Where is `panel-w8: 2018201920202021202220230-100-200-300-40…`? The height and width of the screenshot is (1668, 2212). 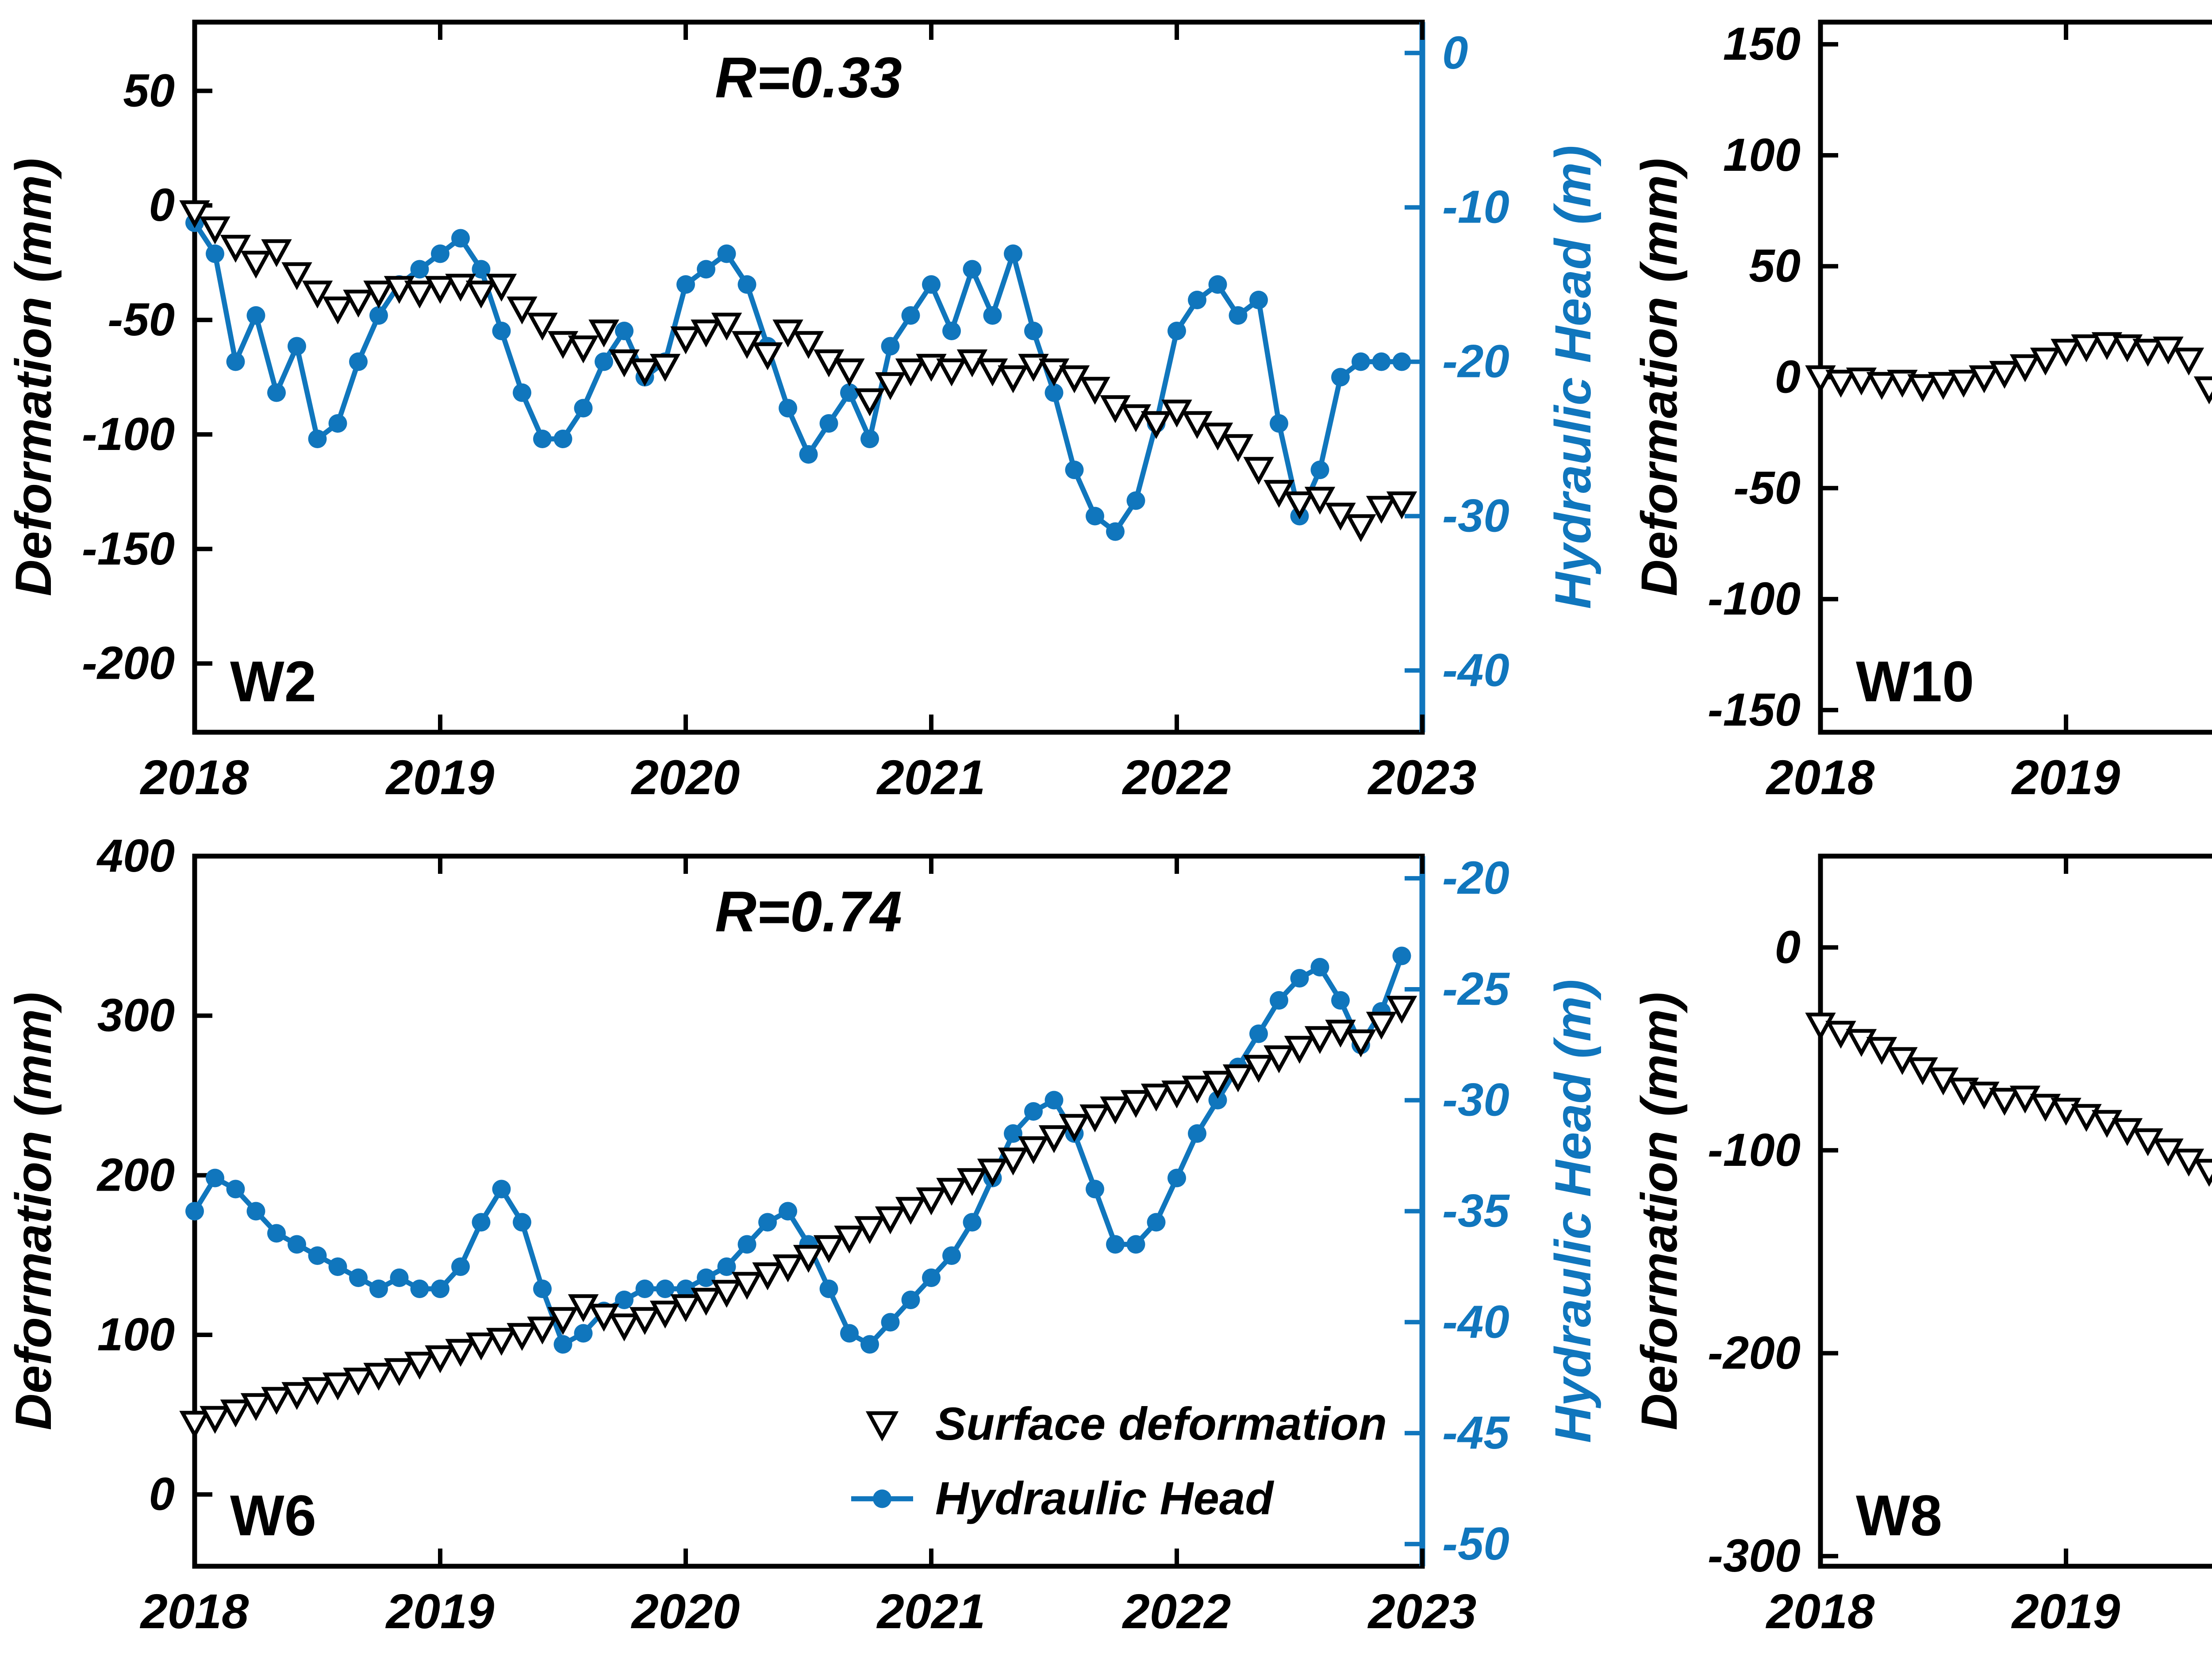
panel-w8: 2018201920202021202220230-100-200-300-40… is located at coordinates (1919, 1251).